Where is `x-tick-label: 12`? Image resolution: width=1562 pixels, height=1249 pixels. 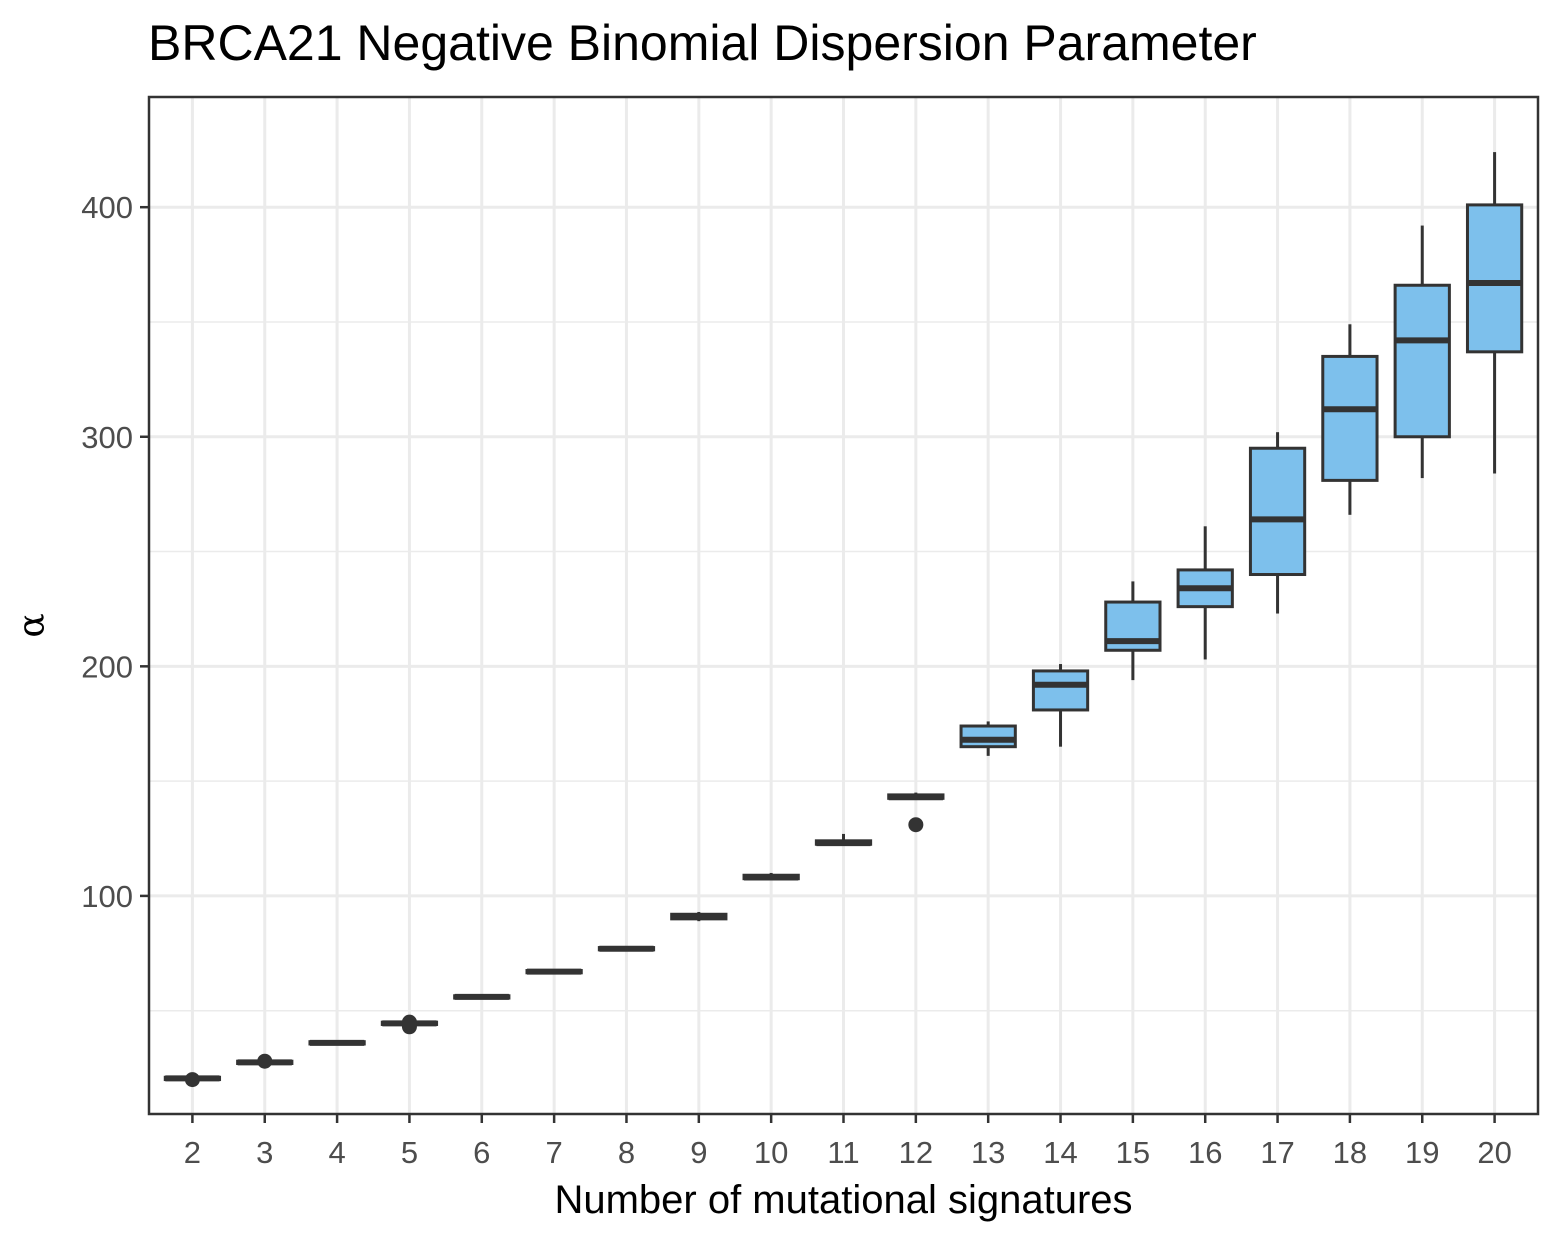
x-tick-label: 12 is located at coordinates (916, 1152).